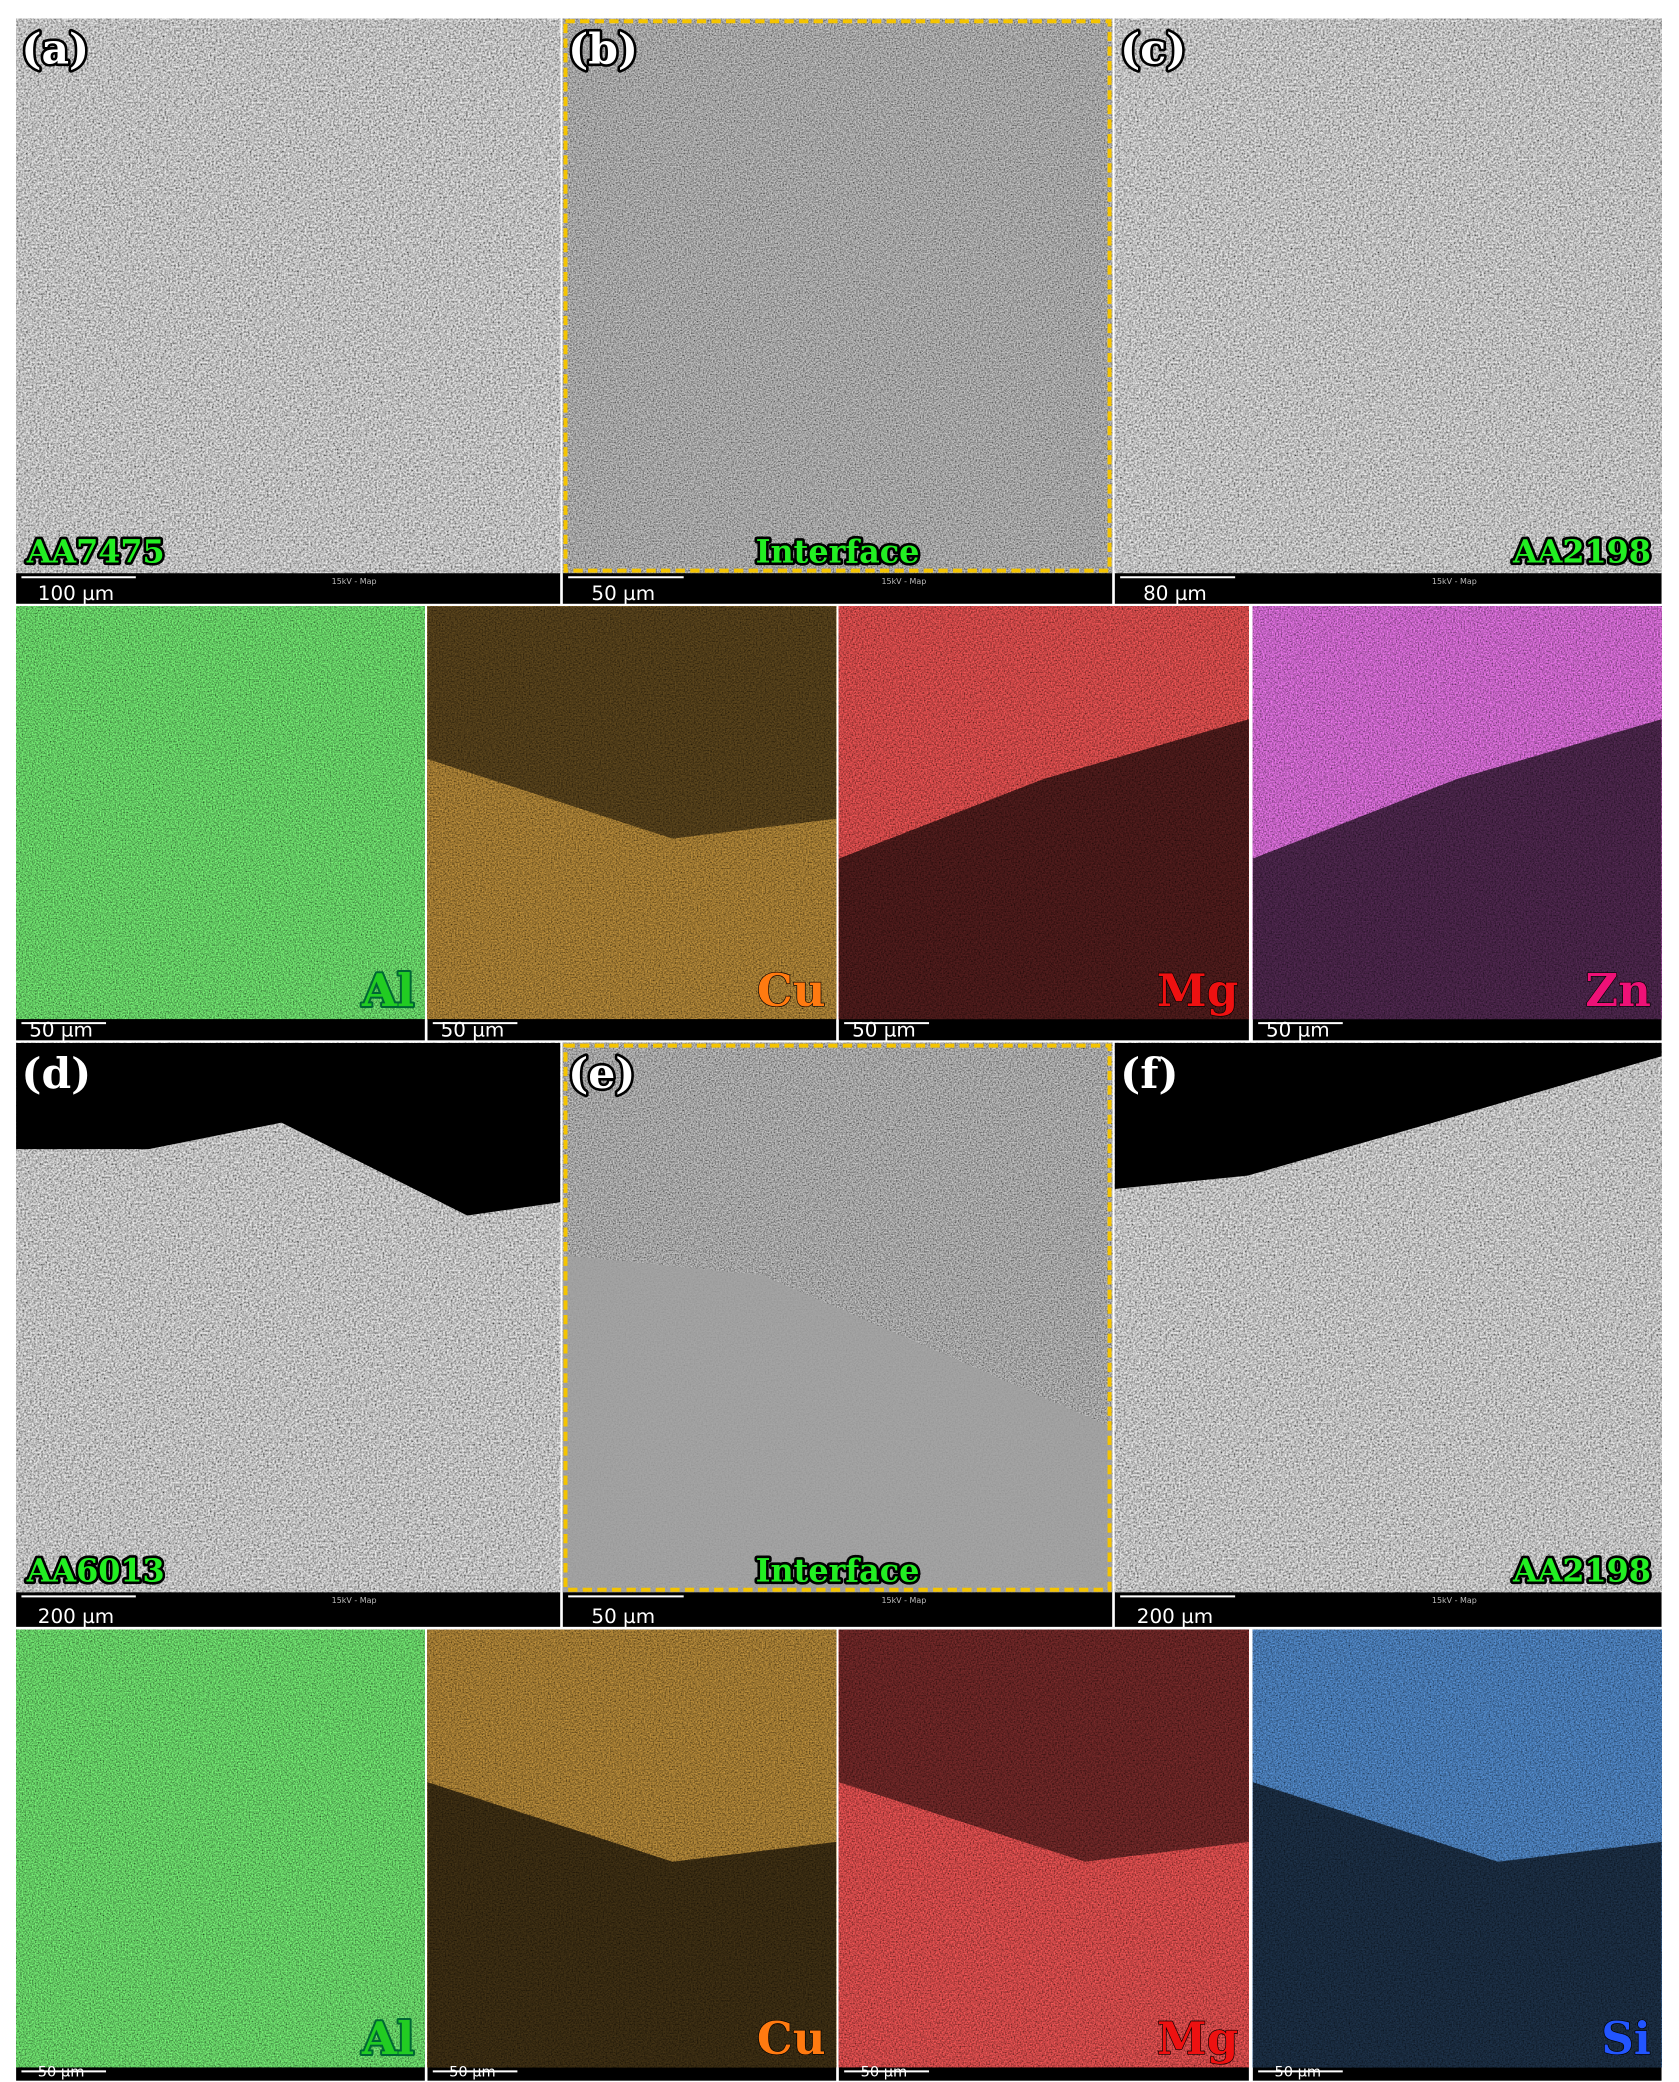  What do you see at coordinates (76, 593) in the screenshot?
I see `scale-label: 100 µm` at bounding box center [76, 593].